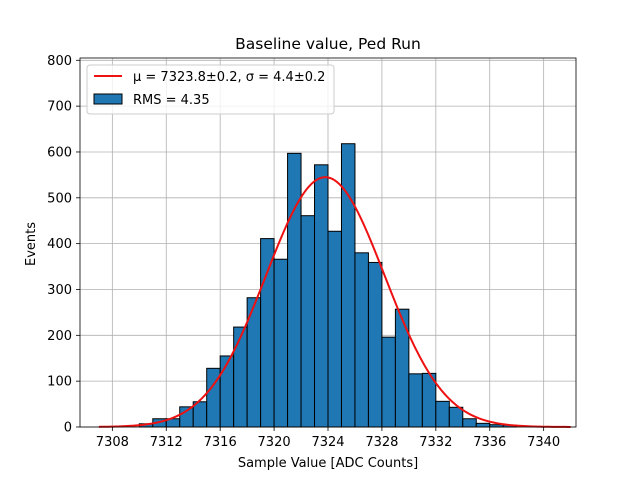  Describe the element at coordinates (229, 77) in the screenshot. I see `legend-fit-label: μ = 7323.8±0.2, σ = 4.4±0.2` at that location.